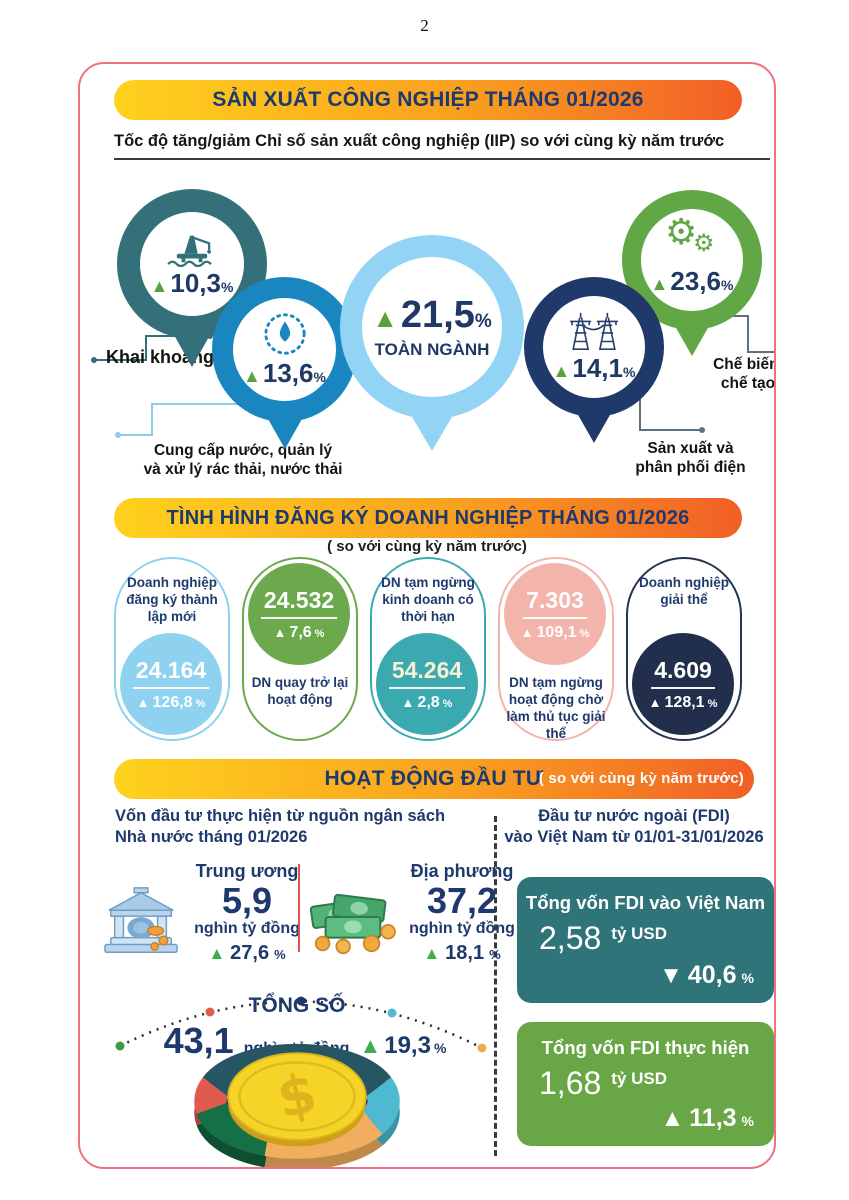 This screenshot has height=1200, width=849. I want to click on fdi-implemented-value: 1,68, so click(570, 1083).